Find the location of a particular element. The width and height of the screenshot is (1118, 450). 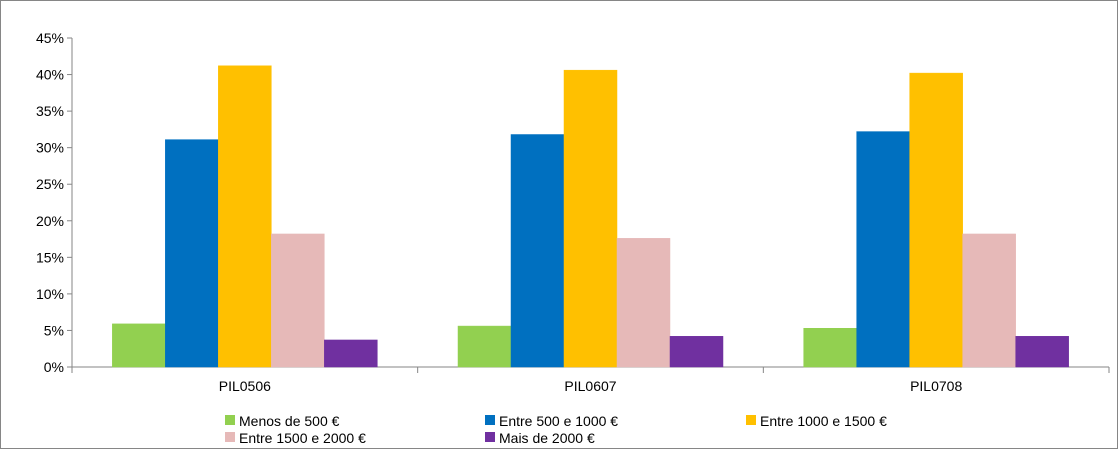

x-category-label: PIL0506 is located at coordinates (245, 386).